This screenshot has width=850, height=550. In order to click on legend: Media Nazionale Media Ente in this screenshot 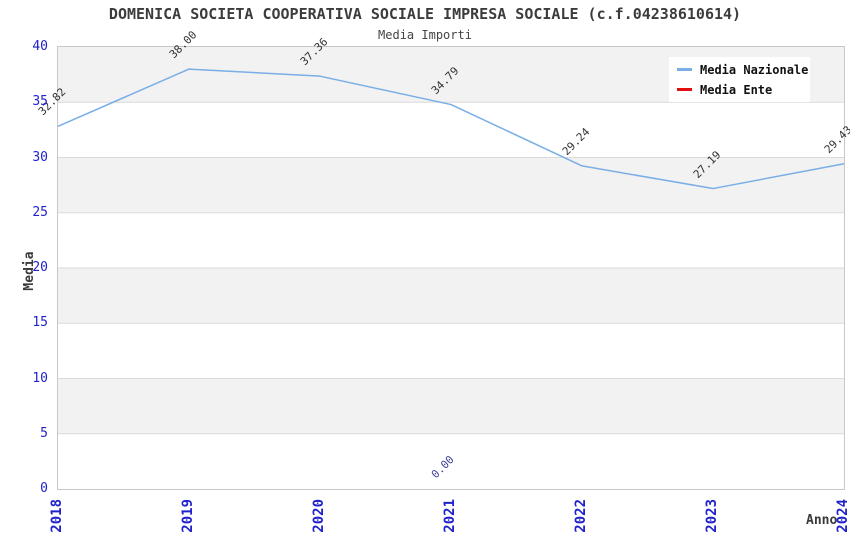, I will do `click(739, 79)`.